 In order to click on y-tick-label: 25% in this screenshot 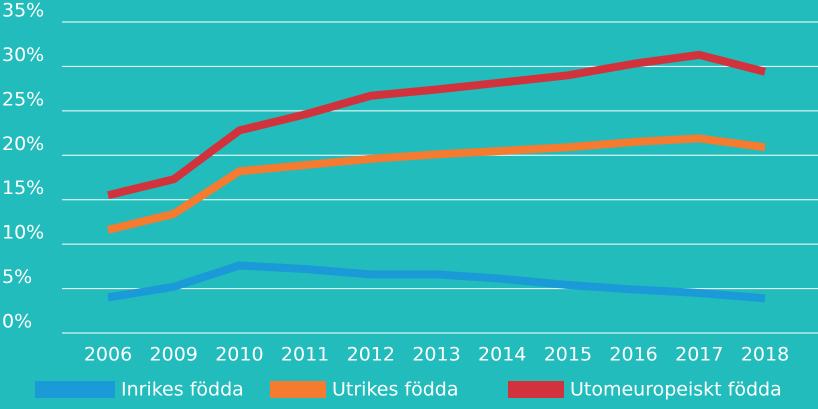, I will do `click(23, 99)`.